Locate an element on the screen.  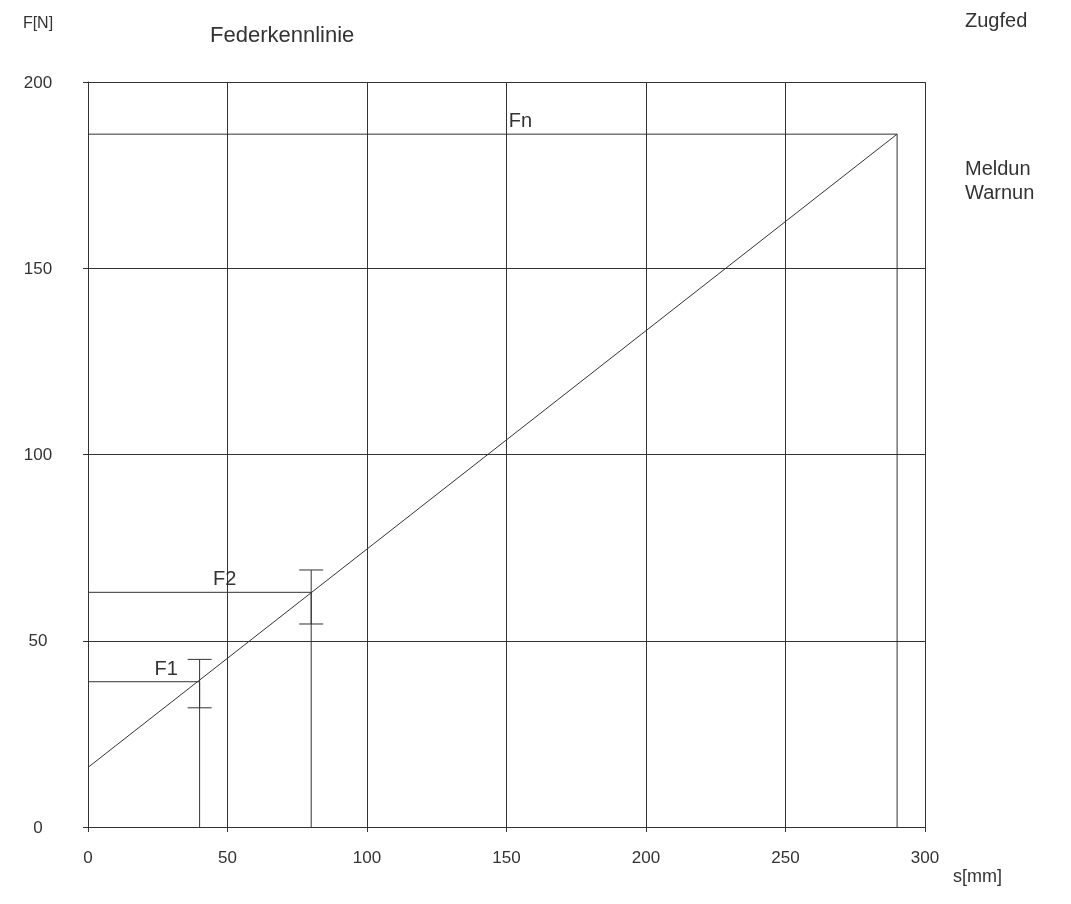
x-tick-label: 100 is located at coordinates (367, 857).